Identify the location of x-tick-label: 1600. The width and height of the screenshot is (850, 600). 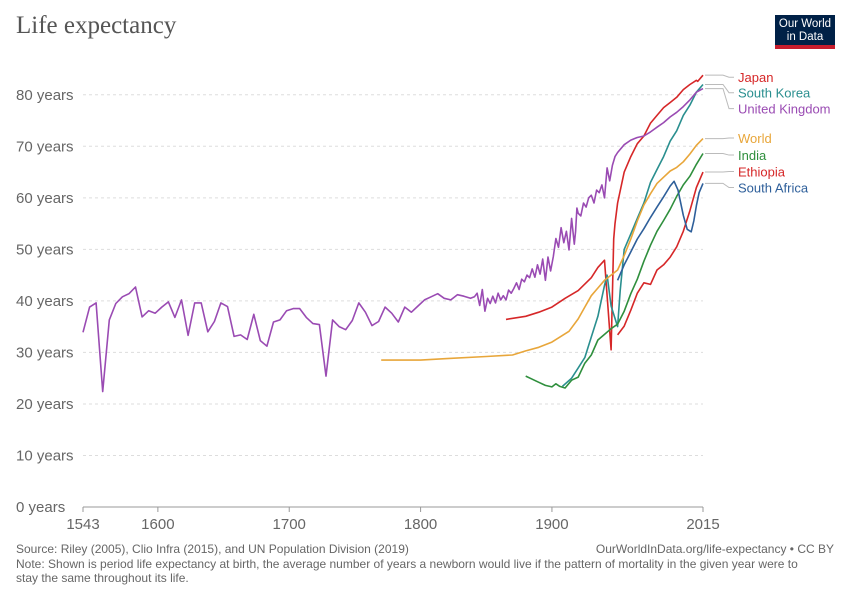
(157, 524).